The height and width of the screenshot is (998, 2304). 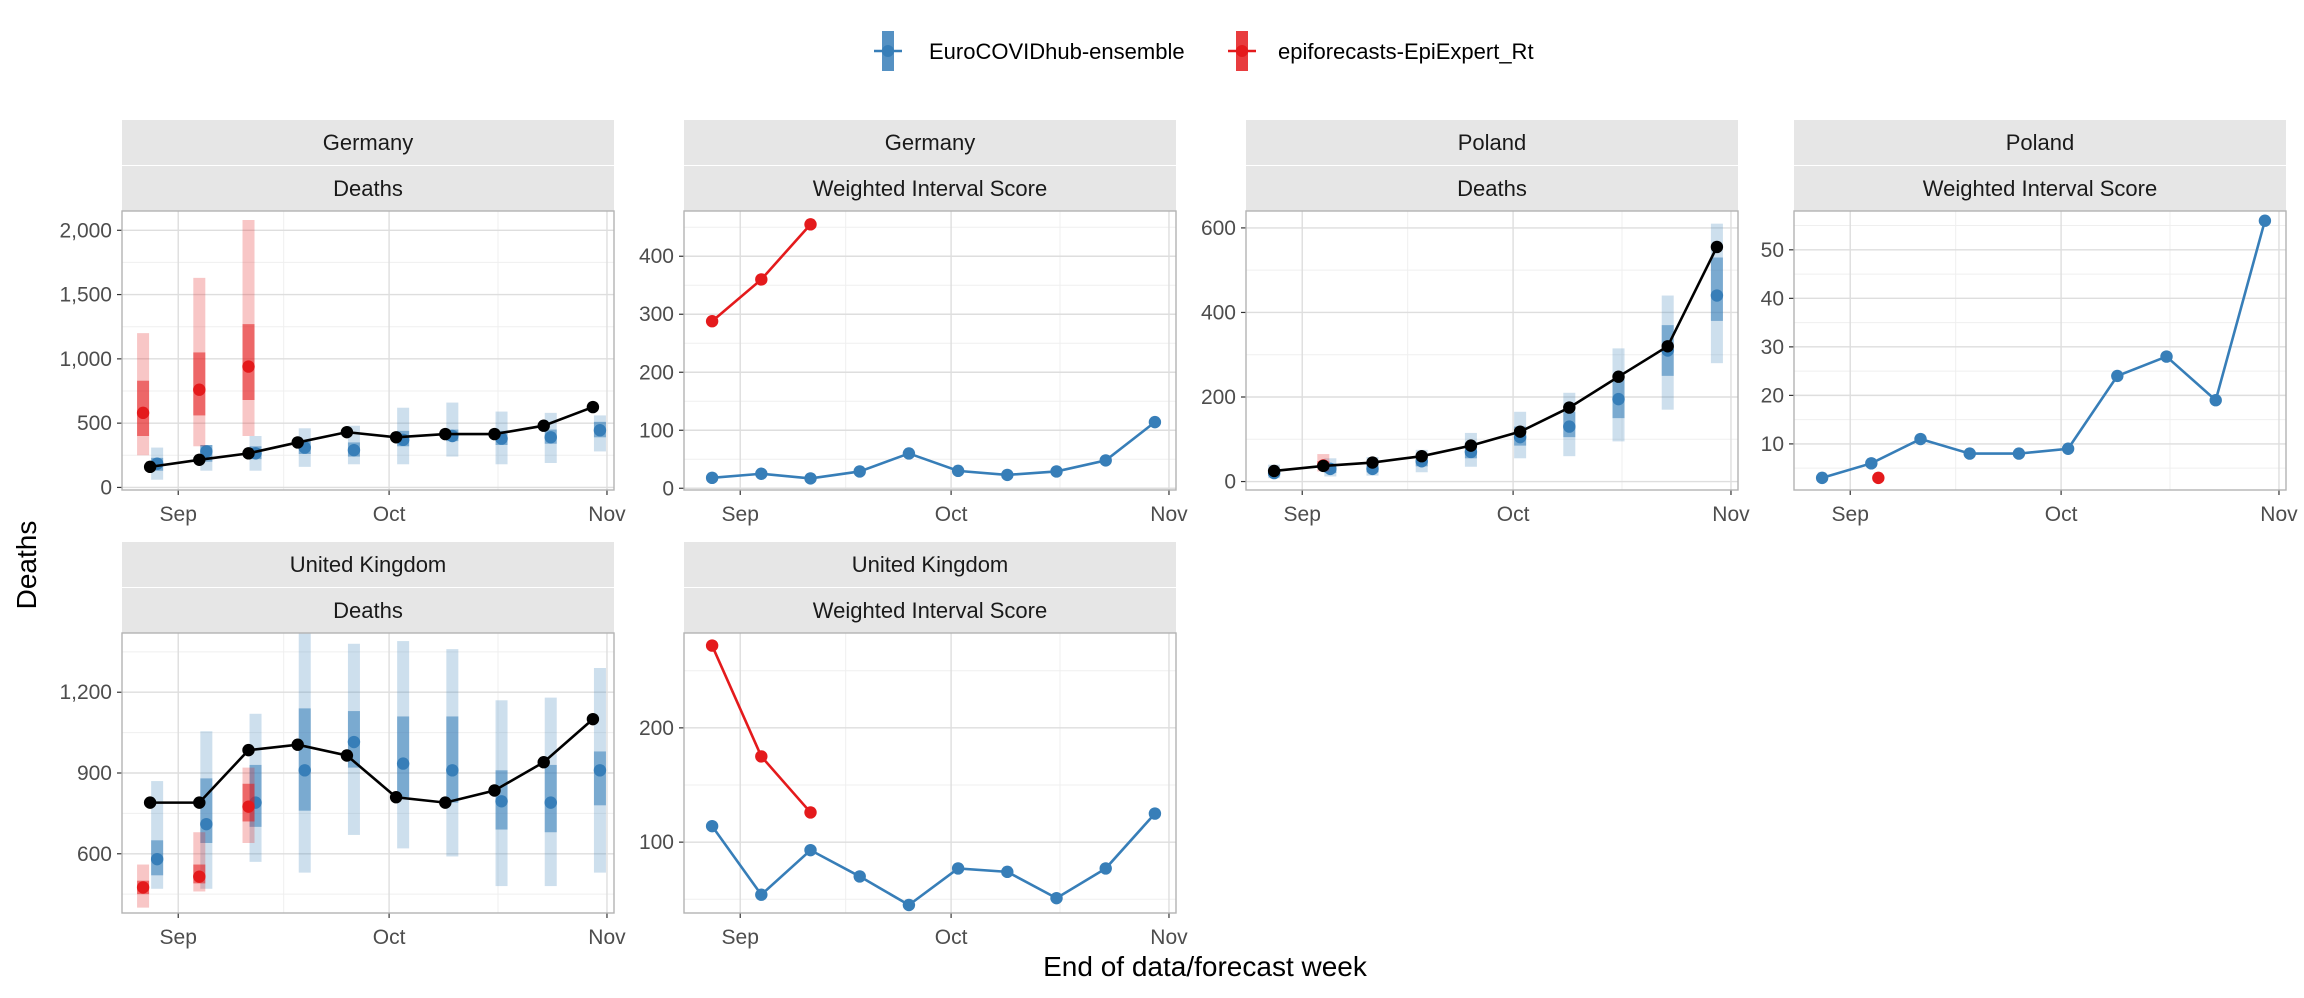 What do you see at coordinates (26, 565) in the screenshot?
I see `y-axis-title: Deaths` at bounding box center [26, 565].